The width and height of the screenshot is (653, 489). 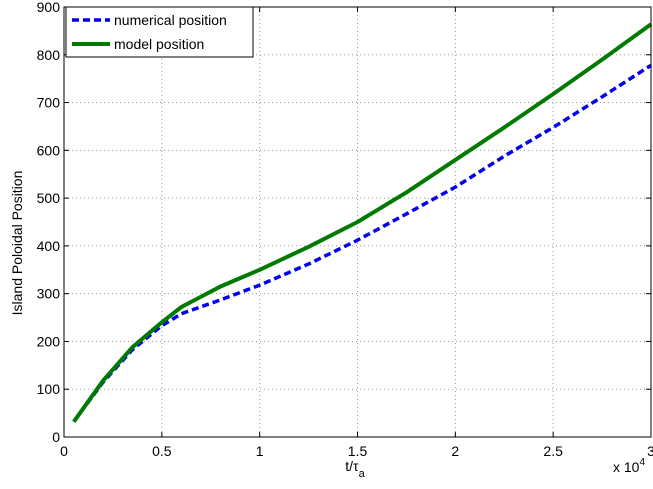 What do you see at coordinates (49, 198) in the screenshot?
I see `y-tick-label: 500` at bounding box center [49, 198].